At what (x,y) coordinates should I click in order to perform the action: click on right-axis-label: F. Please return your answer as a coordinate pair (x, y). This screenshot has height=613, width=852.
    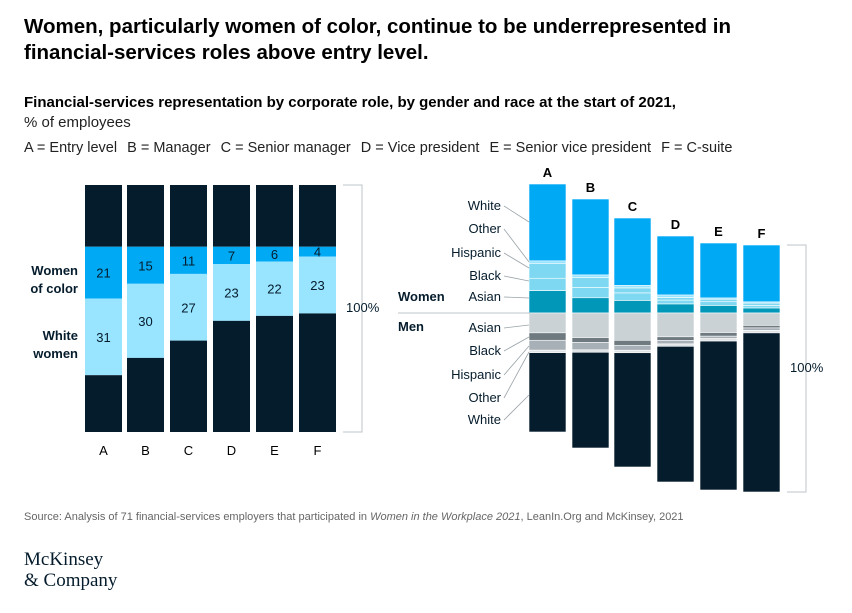
    Looking at the image, I should click on (762, 233).